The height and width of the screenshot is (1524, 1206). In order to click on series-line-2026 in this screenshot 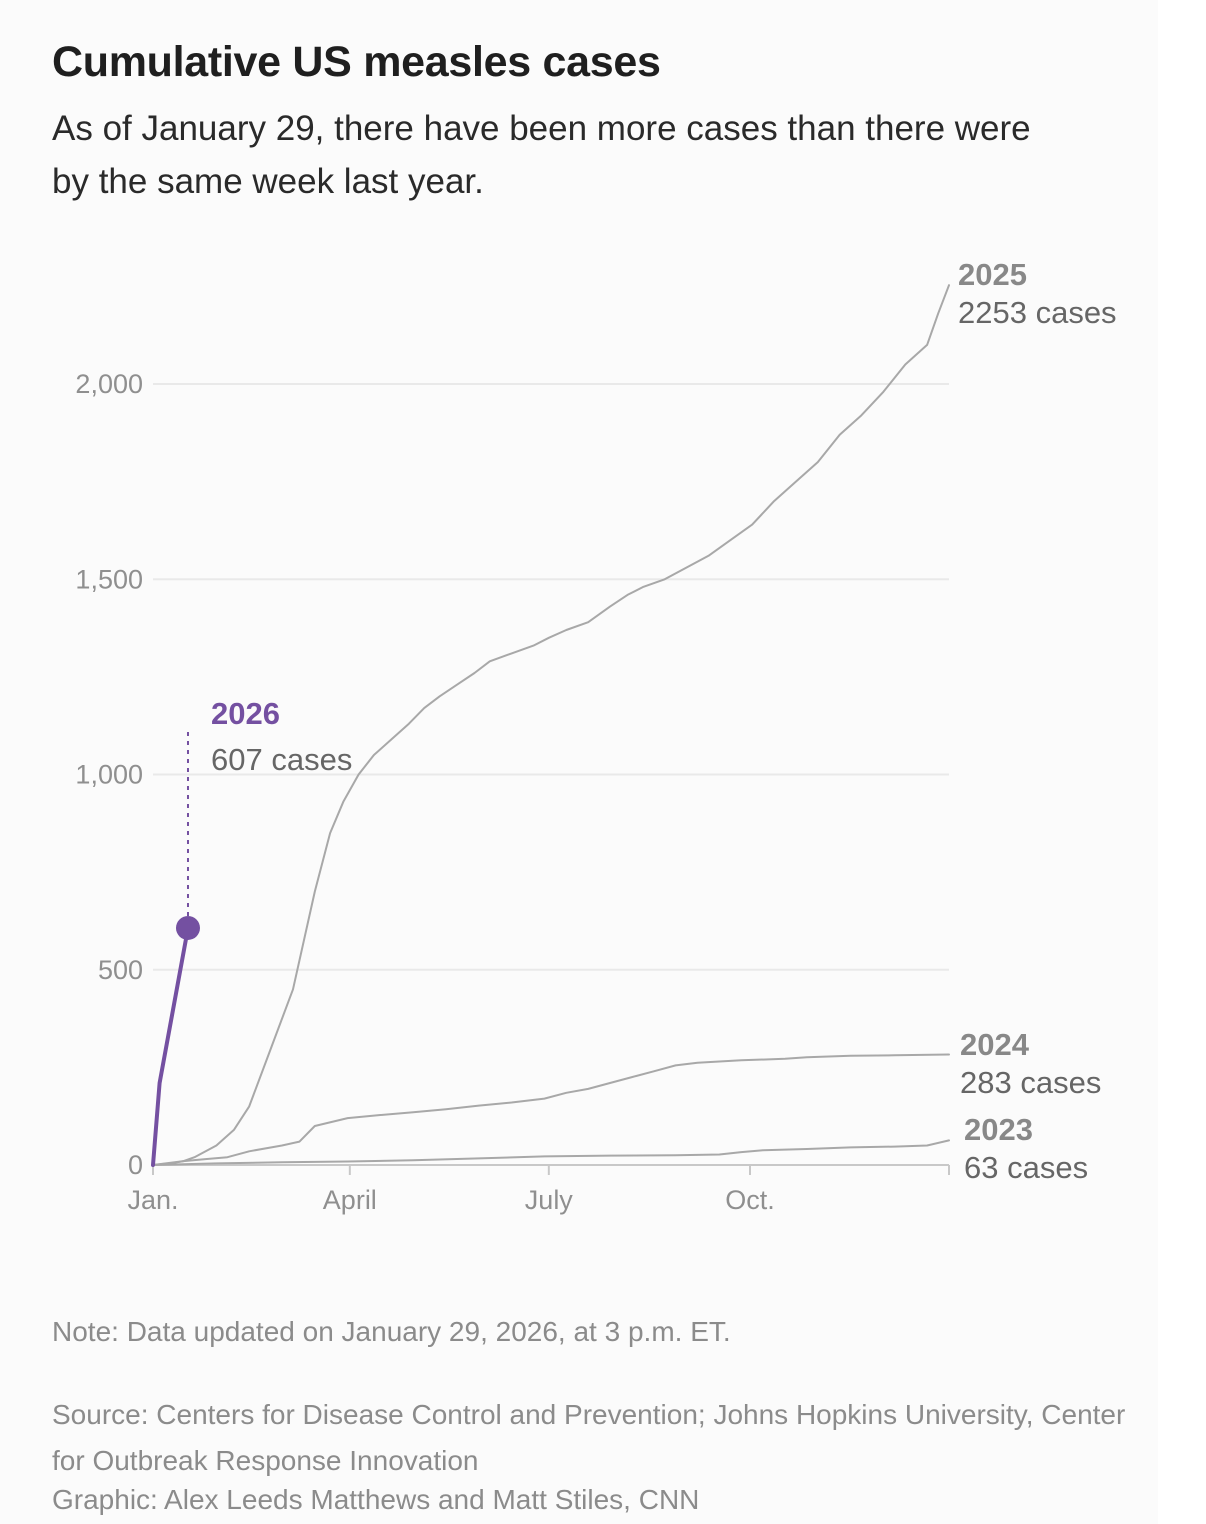, I will do `click(170, 1046)`.